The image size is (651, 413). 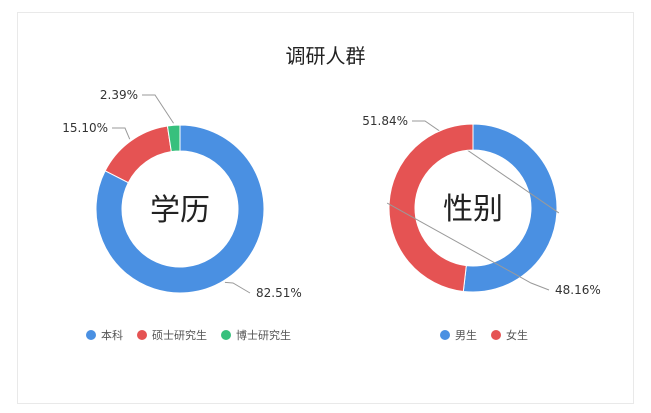 What do you see at coordinates (279, 293) in the screenshot?
I see `data-label-0-0: 82.51%` at bounding box center [279, 293].